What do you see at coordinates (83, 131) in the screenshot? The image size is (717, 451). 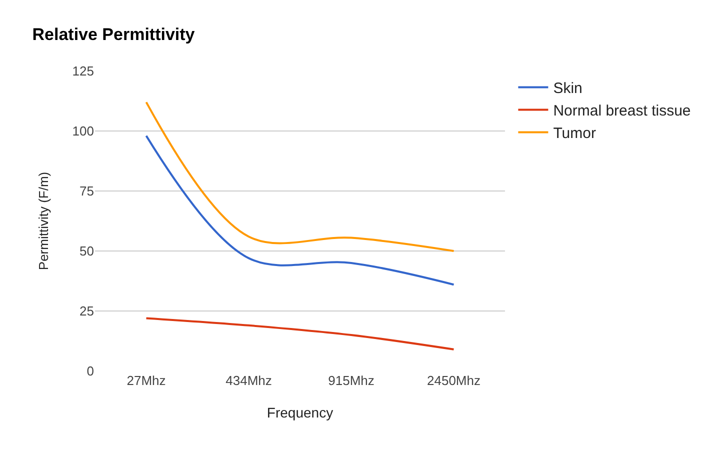 I see `y-tick-label: 100` at bounding box center [83, 131].